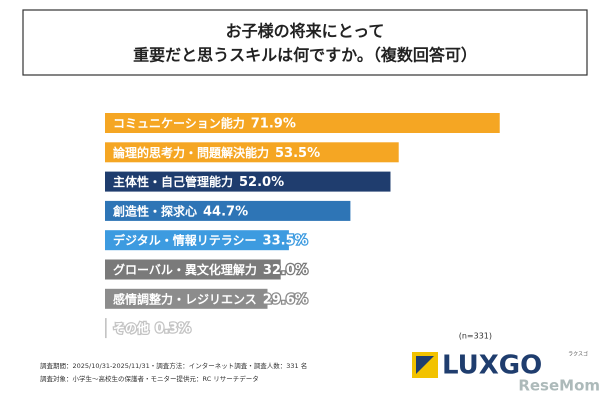  Describe the element at coordinates (305, 55) in the screenshot. I see `chart-title: 重要だと思うスキルは何ですか。（複数回答可）` at that location.